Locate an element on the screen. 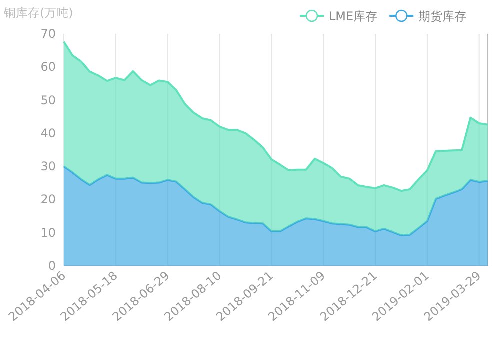 This screenshot has height=337, width=495. y-tick-label: 10 is located at coordinates (48, 233).